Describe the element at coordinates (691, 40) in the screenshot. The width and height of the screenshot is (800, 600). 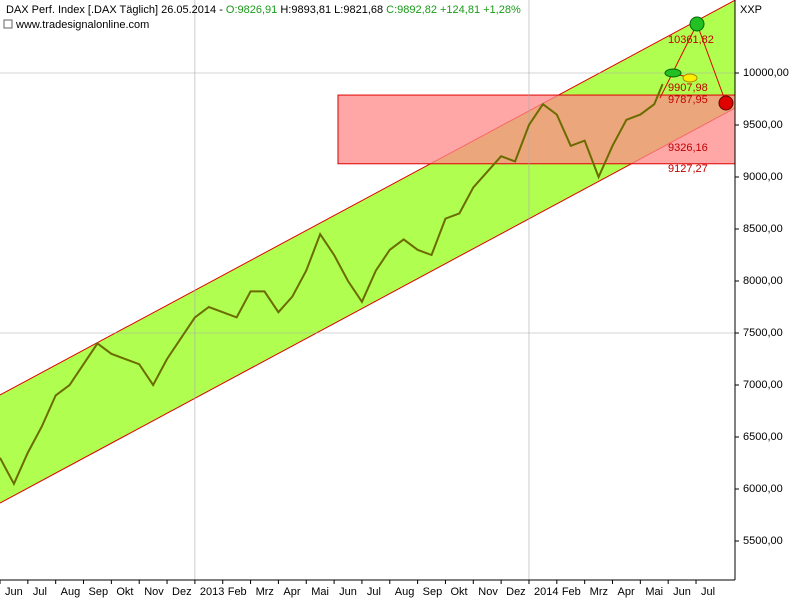
I see `annotation: 10361,82` at that location.